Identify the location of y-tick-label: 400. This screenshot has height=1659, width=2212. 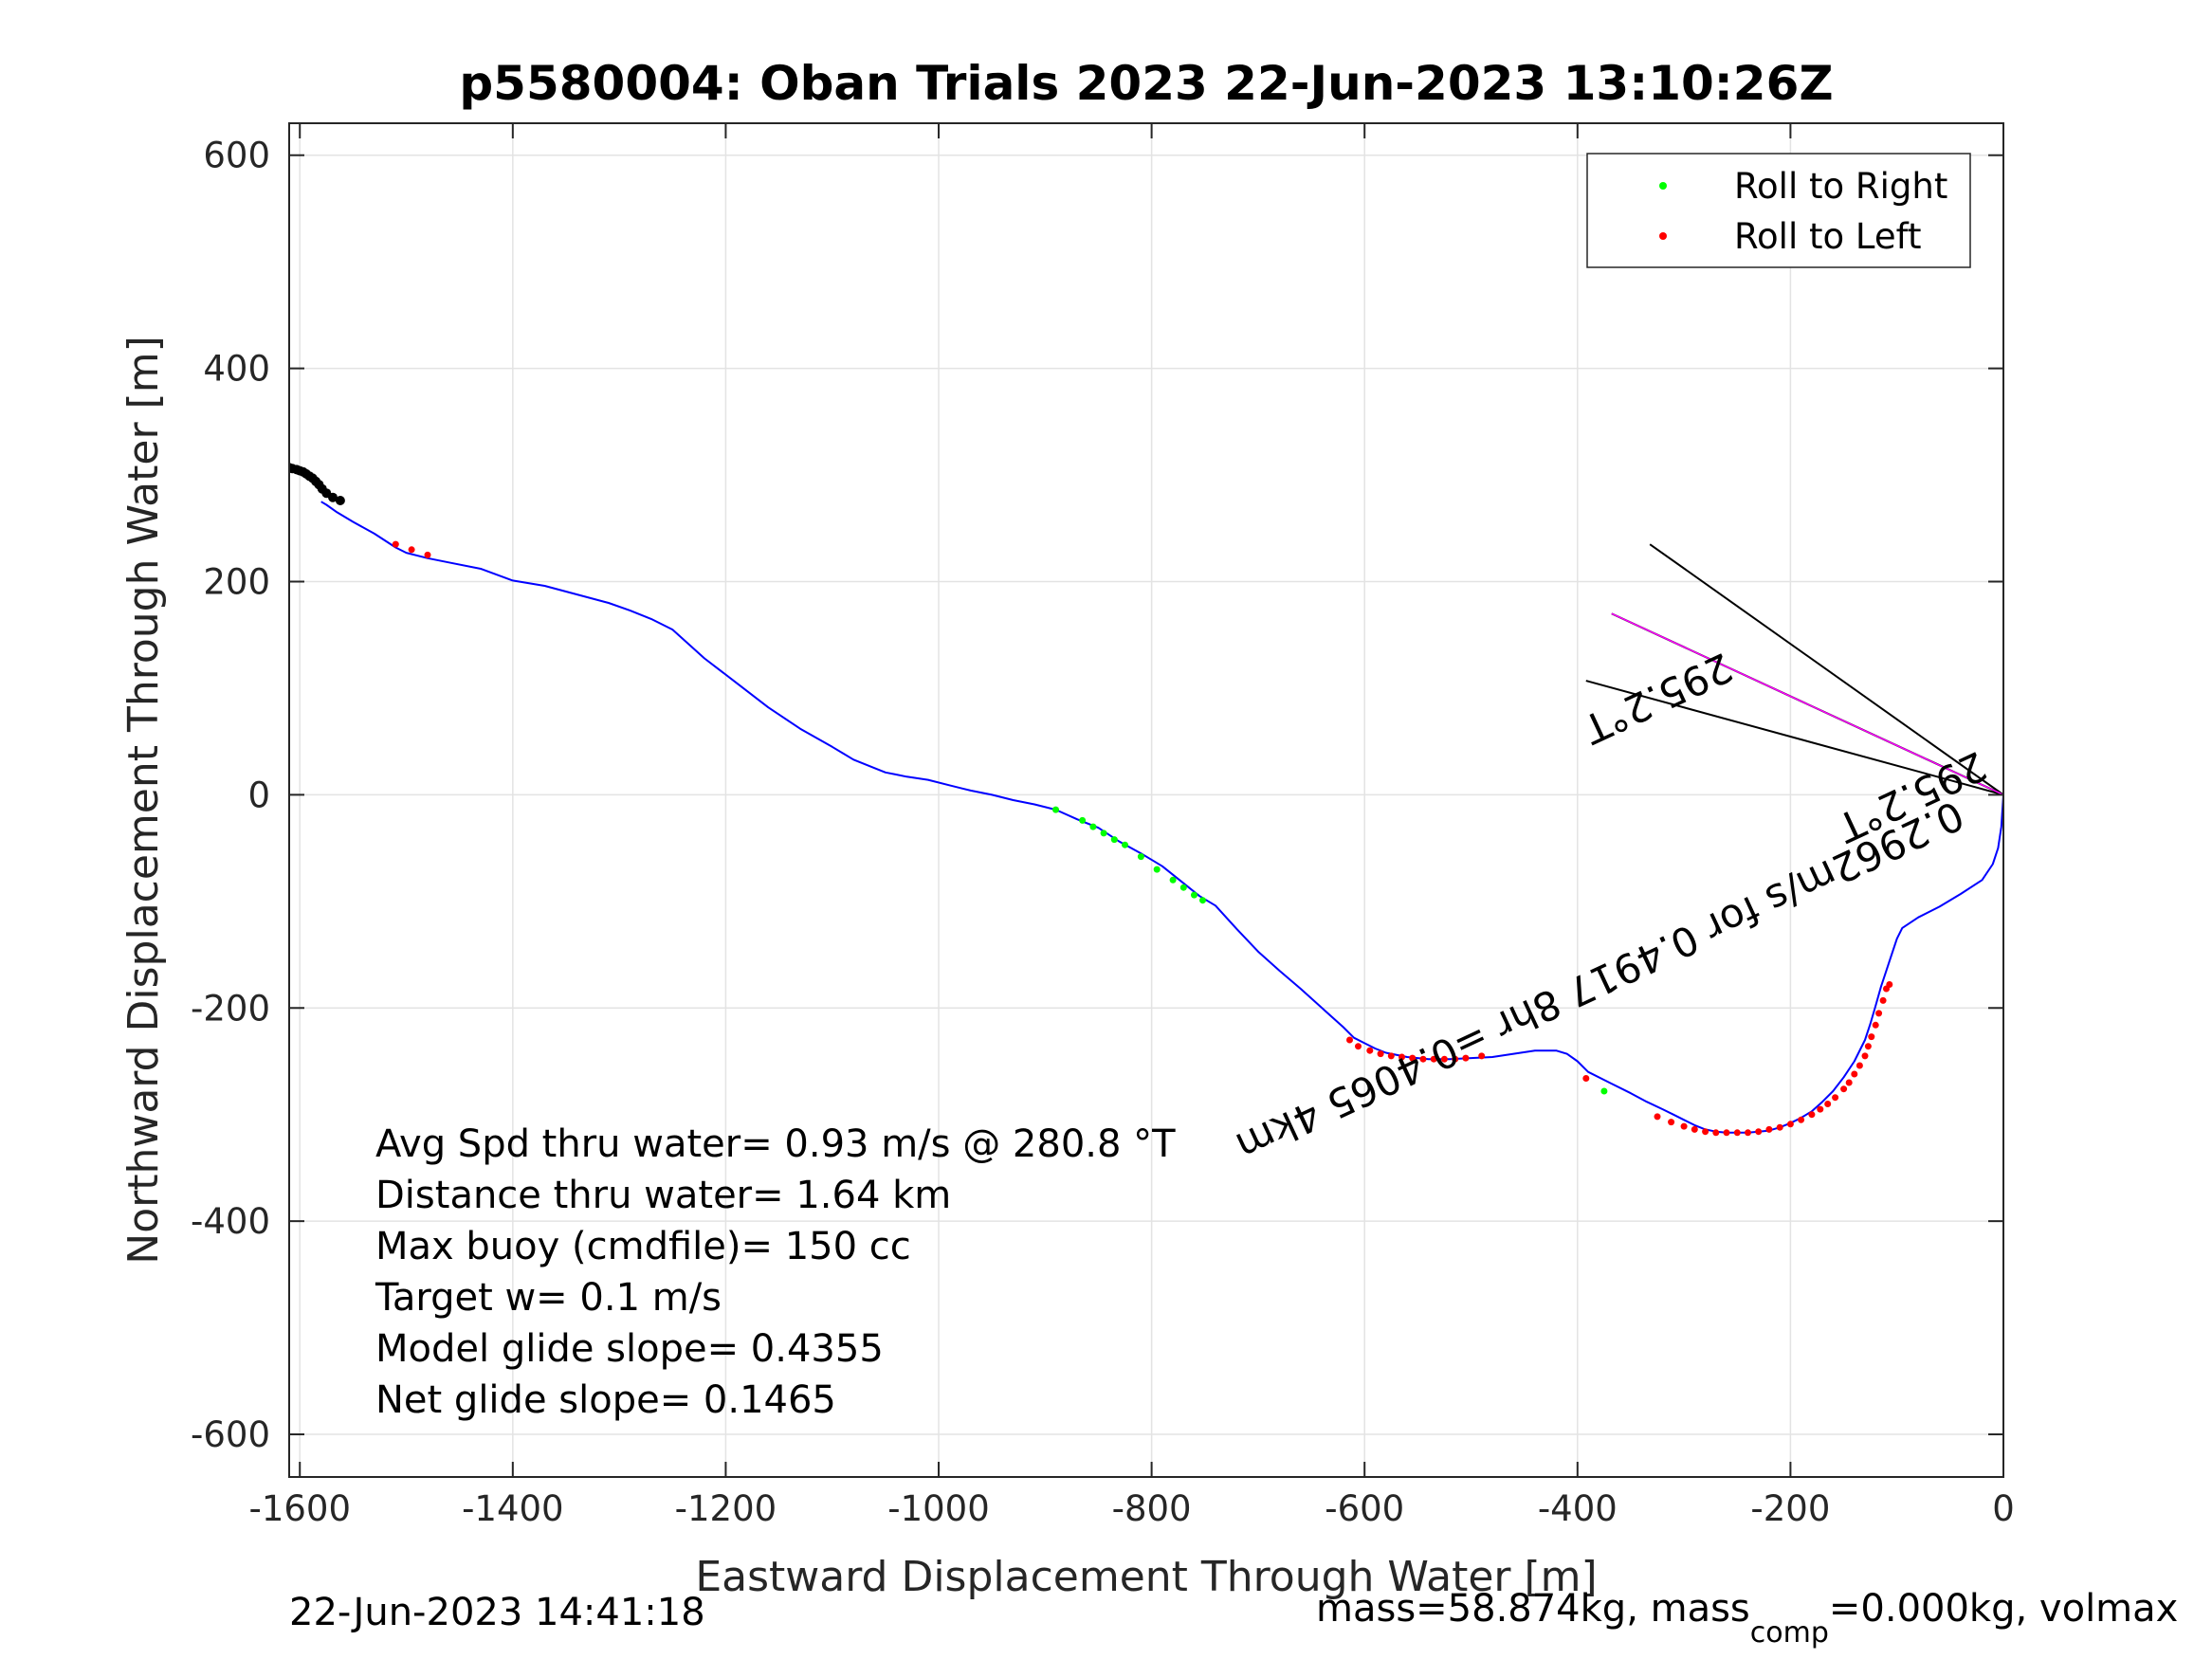
(236, 369).